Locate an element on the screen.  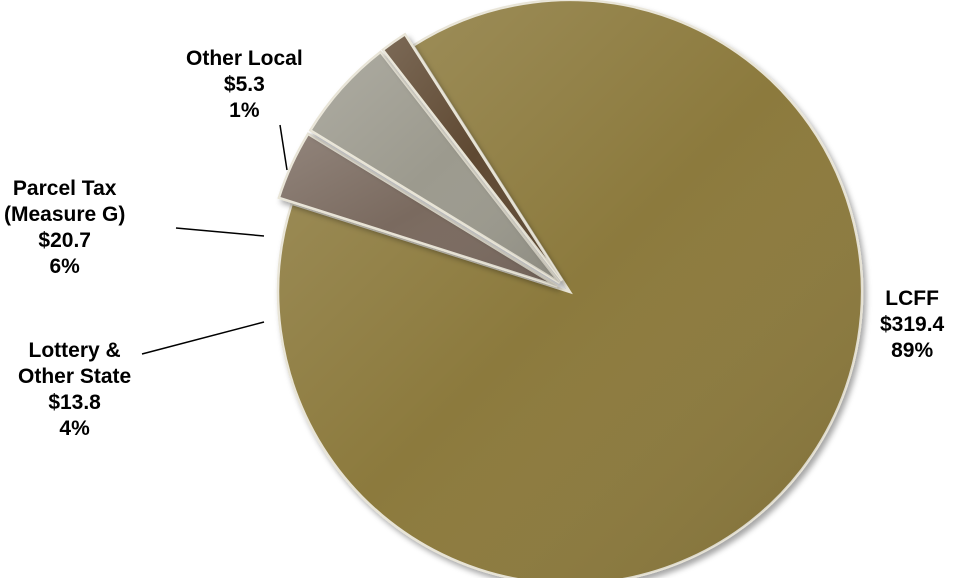
slice-label-parcel-tax: Parcel Tax (Measure G) $20.7 6% is located at coordinates (64, 228).